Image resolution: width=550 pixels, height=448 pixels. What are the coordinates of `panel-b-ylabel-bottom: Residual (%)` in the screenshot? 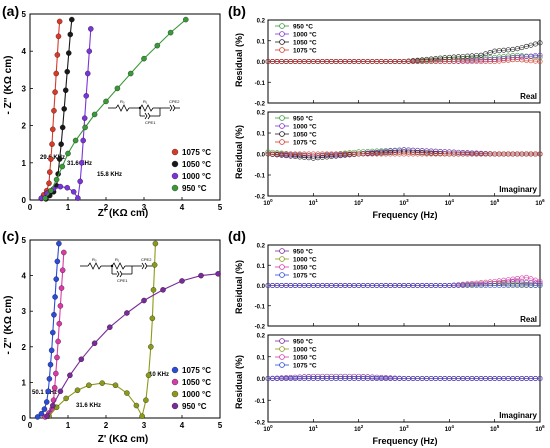 It's located at (239, 152).